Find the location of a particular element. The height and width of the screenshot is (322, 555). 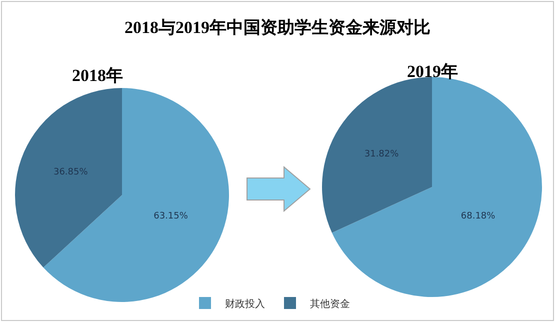

data-label: 63.15% is located at coordinates (171, 216).